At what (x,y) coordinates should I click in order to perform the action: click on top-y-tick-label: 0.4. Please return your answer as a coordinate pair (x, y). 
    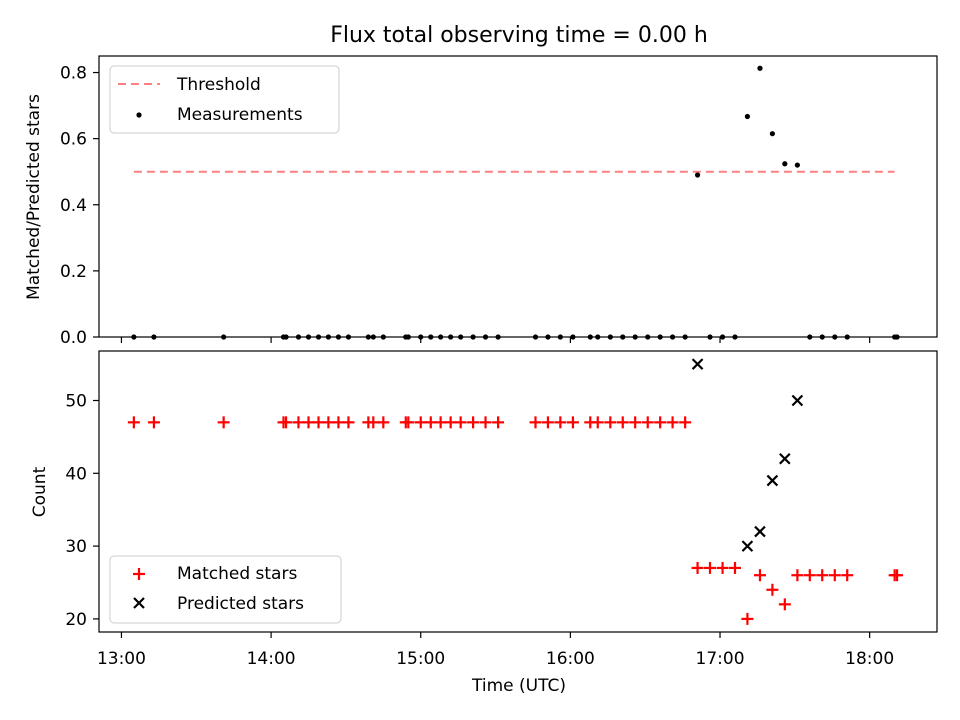
    Looking at the image, I should click on (73, 206).